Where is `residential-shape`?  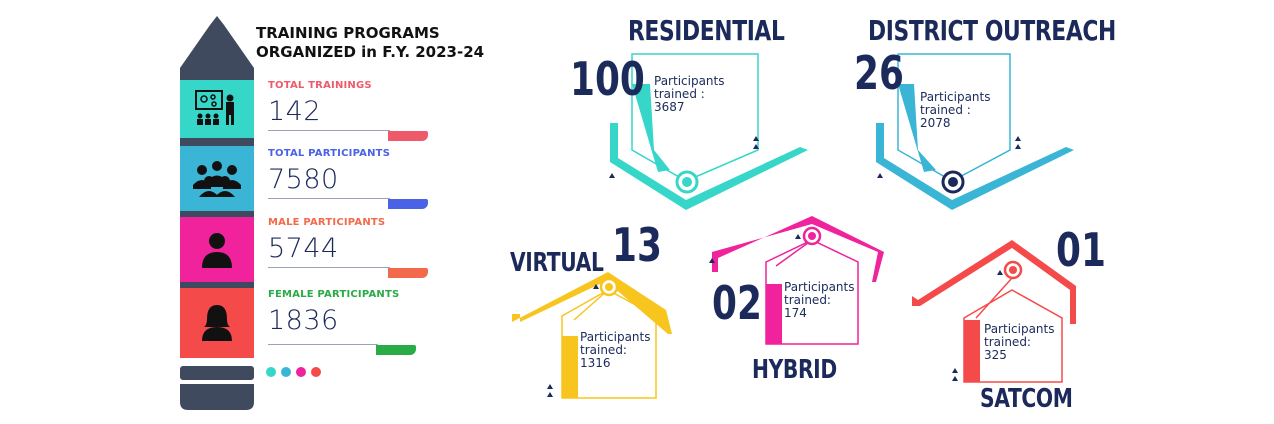 residential-shape is located at coordinates (708, 131).